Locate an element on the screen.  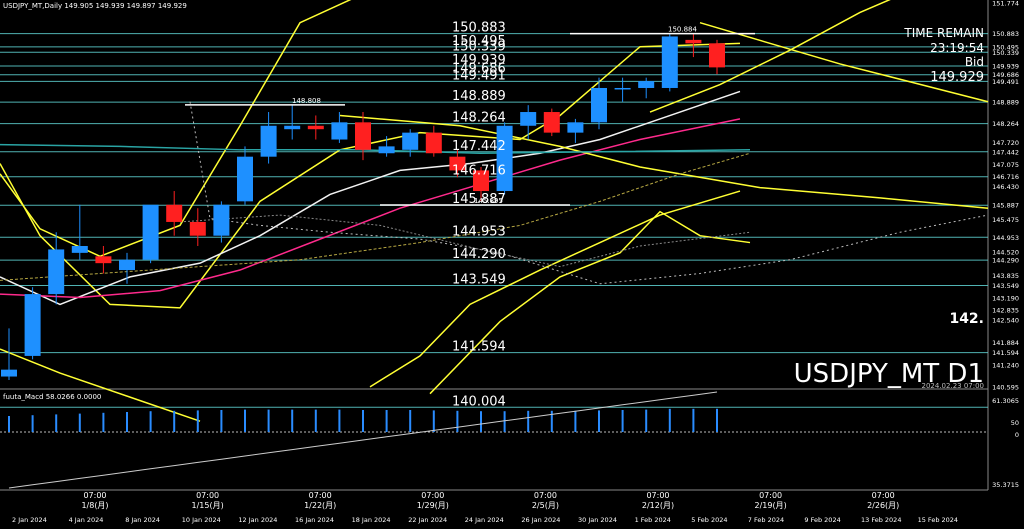
right-axis-tick: 143.190 is located at coordinates (1005, 298).